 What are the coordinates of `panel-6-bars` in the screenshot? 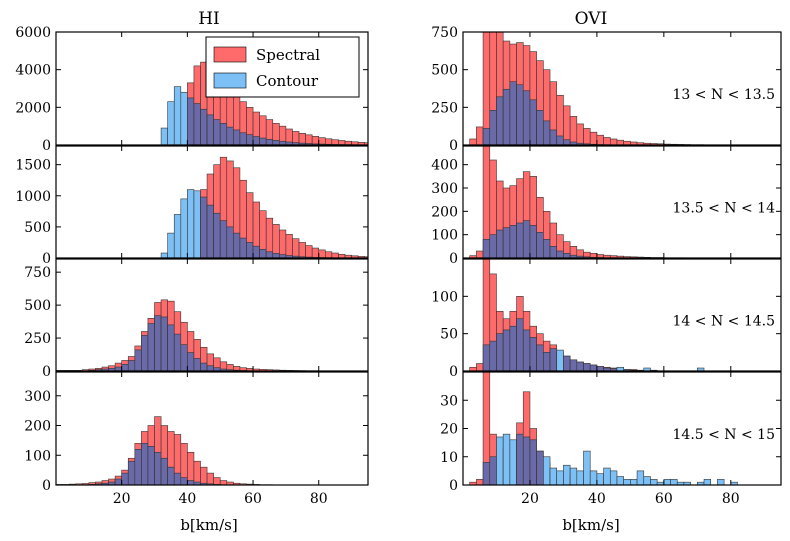 It's located at (587, 315).